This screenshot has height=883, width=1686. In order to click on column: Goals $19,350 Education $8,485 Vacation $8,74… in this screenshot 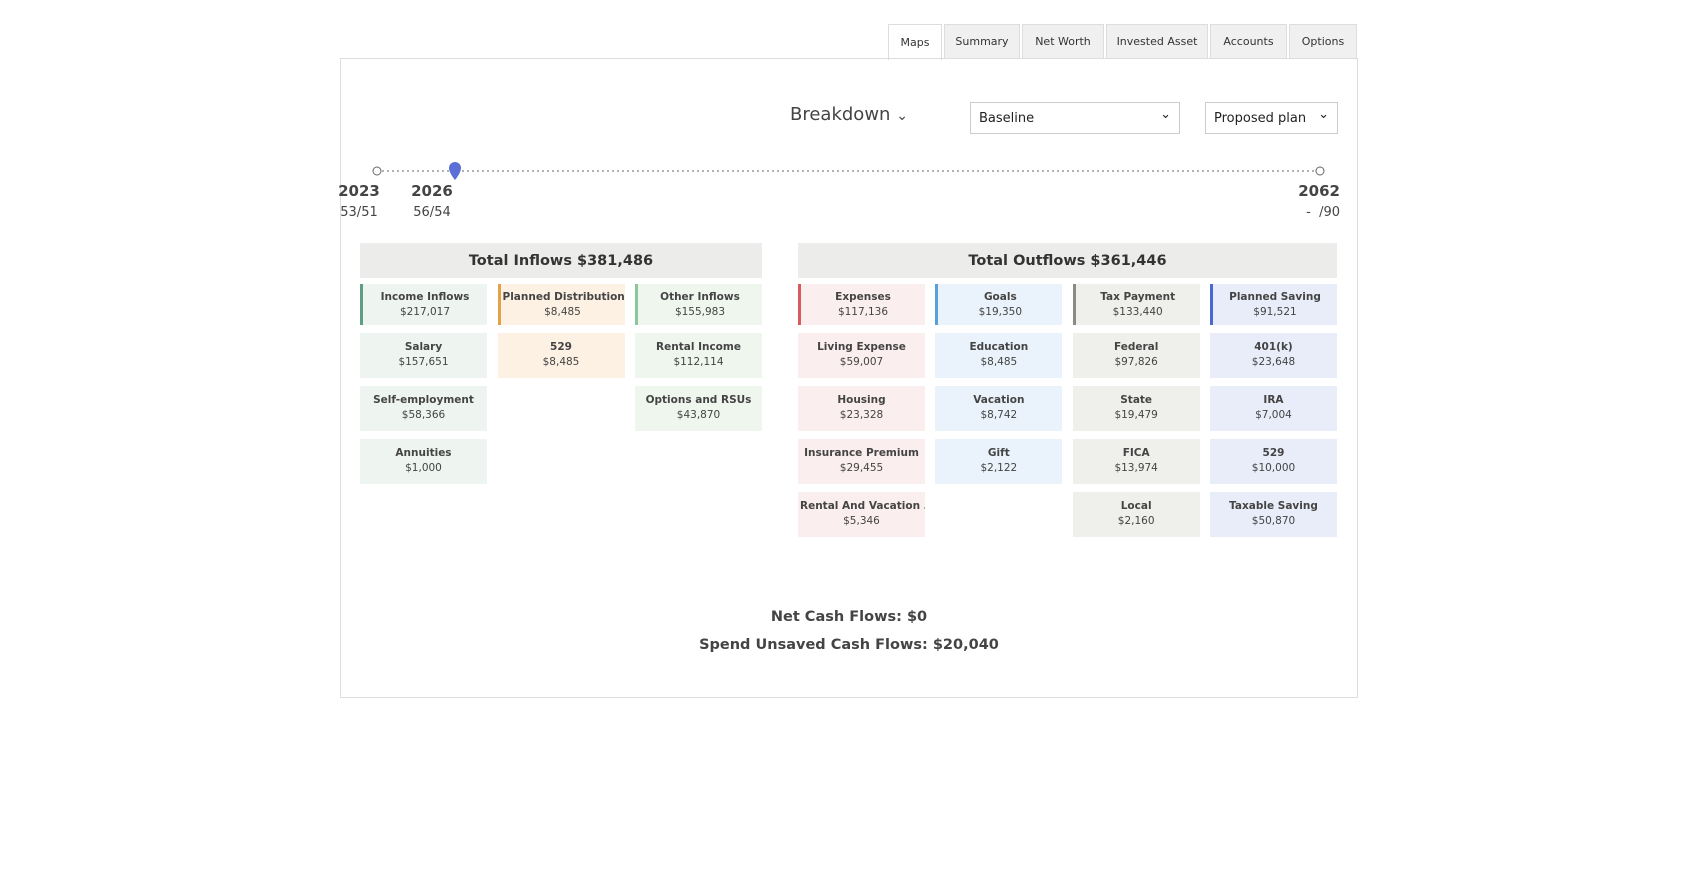, I will do `click(999, 414)`.